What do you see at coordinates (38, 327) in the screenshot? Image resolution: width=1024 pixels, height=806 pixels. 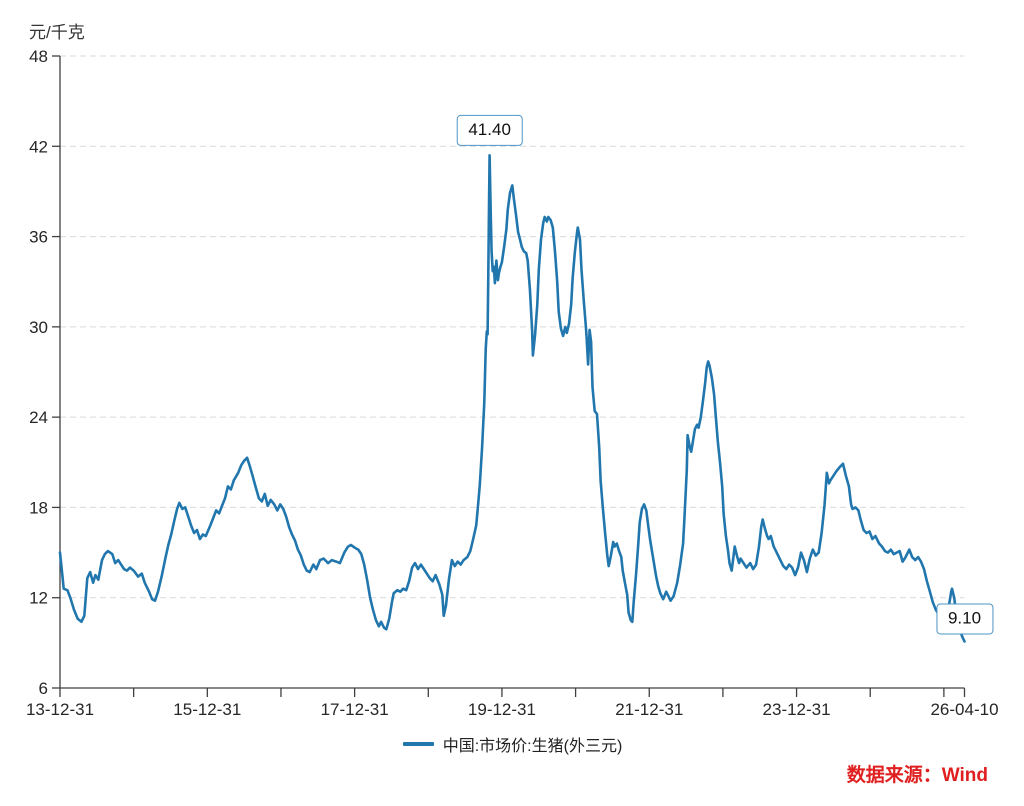 I see `y-tick-label: 30` at bounding box center [38, 327].